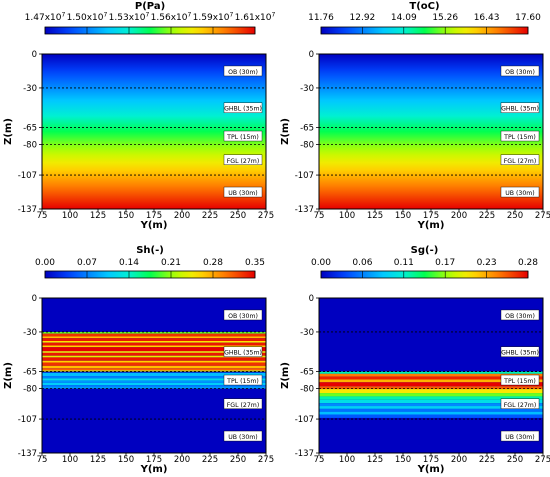 The width and height of the screenshot is (550, 477). What do you see at coordinates (445, 18) in the screenshot?
I see `colorbar-tick-label: 15.26` at bounding box center [445, 18].